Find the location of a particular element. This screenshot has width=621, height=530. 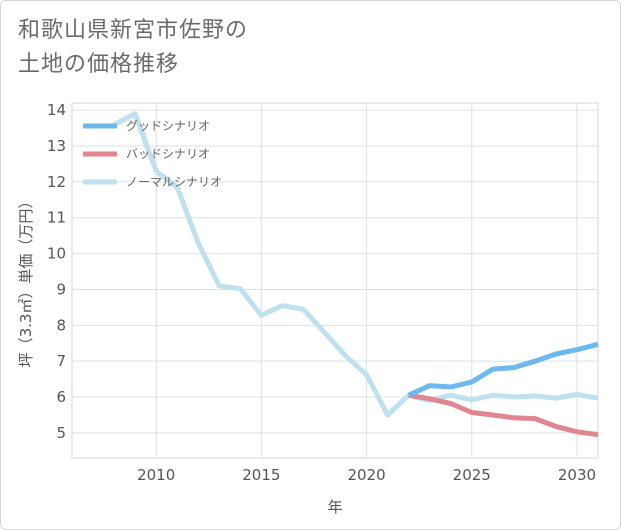

x-tick-label: 2010 is located at coordinates (156, 475).